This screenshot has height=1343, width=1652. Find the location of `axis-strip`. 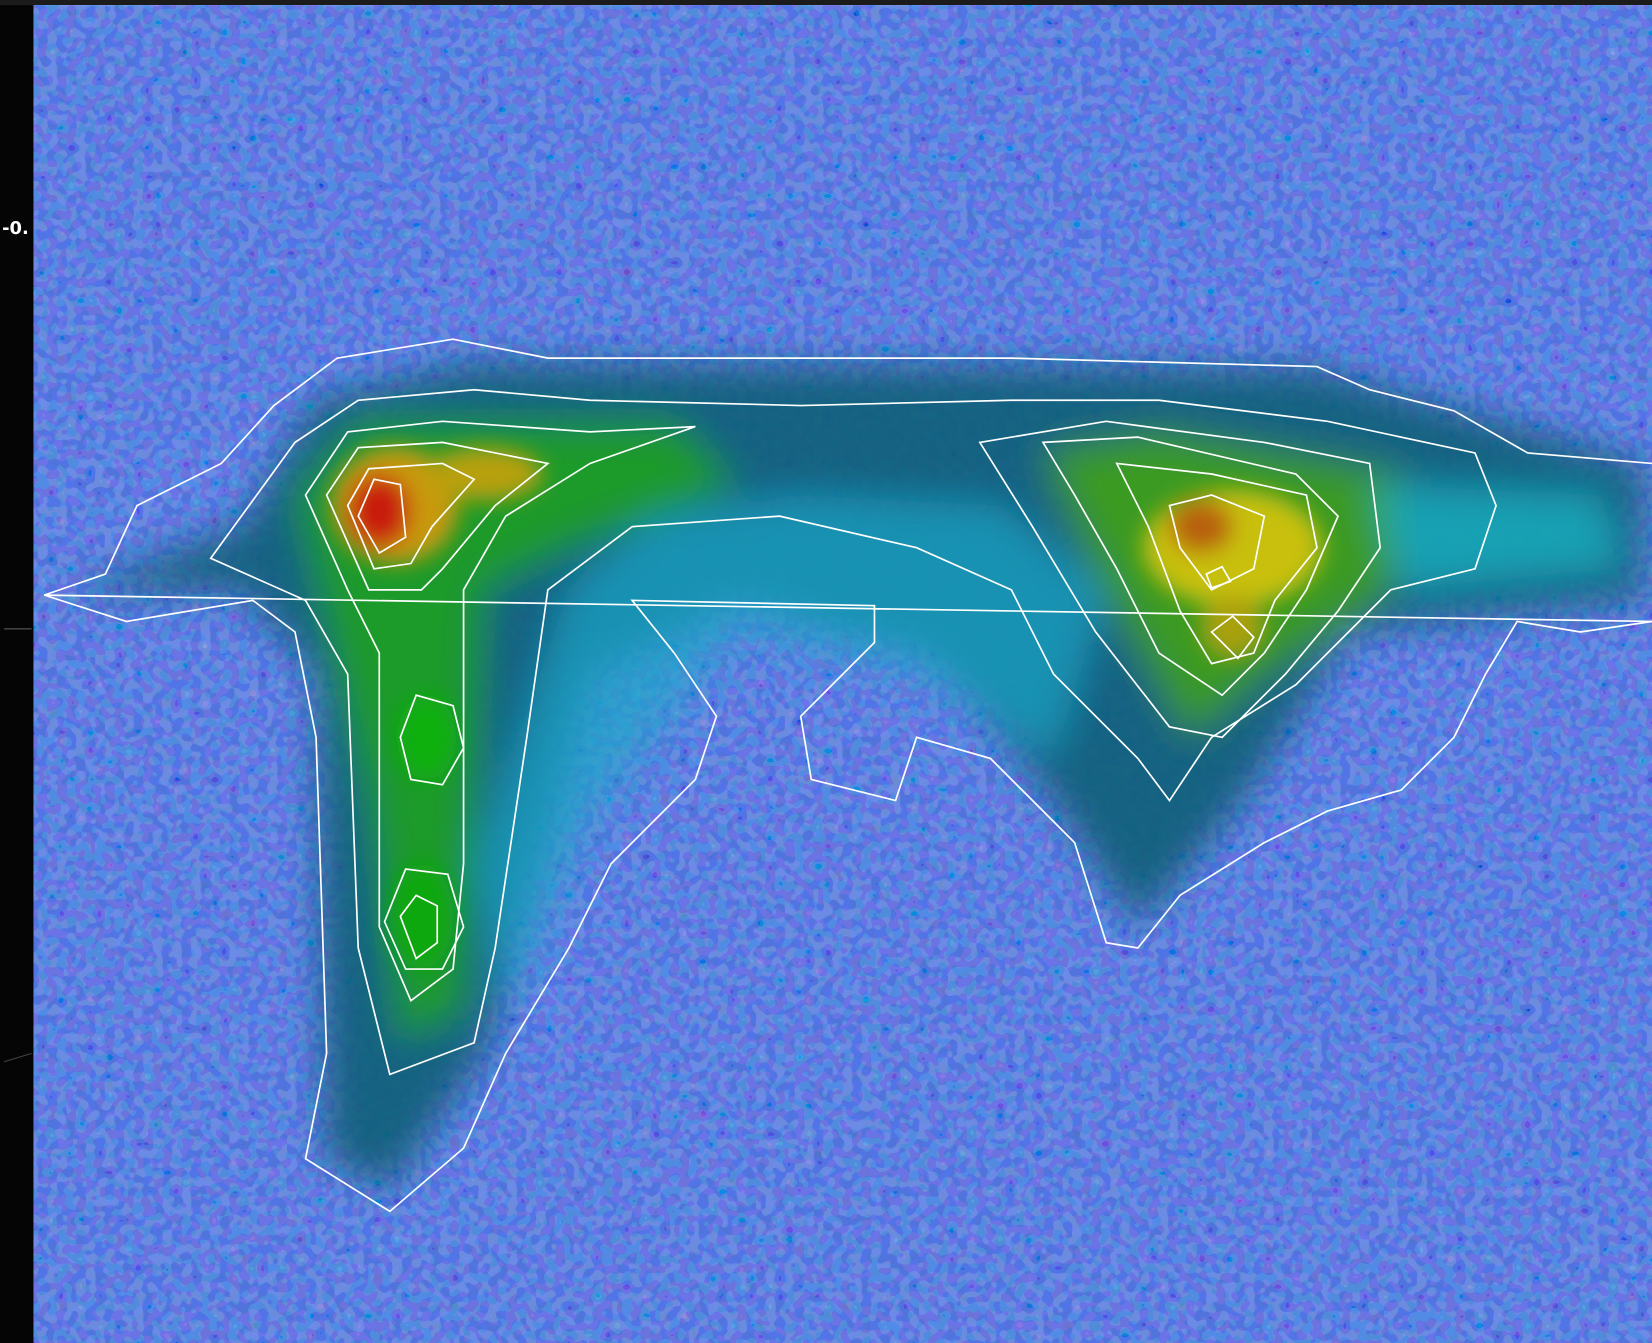

axis-strip is located at coordinates (17, 674).